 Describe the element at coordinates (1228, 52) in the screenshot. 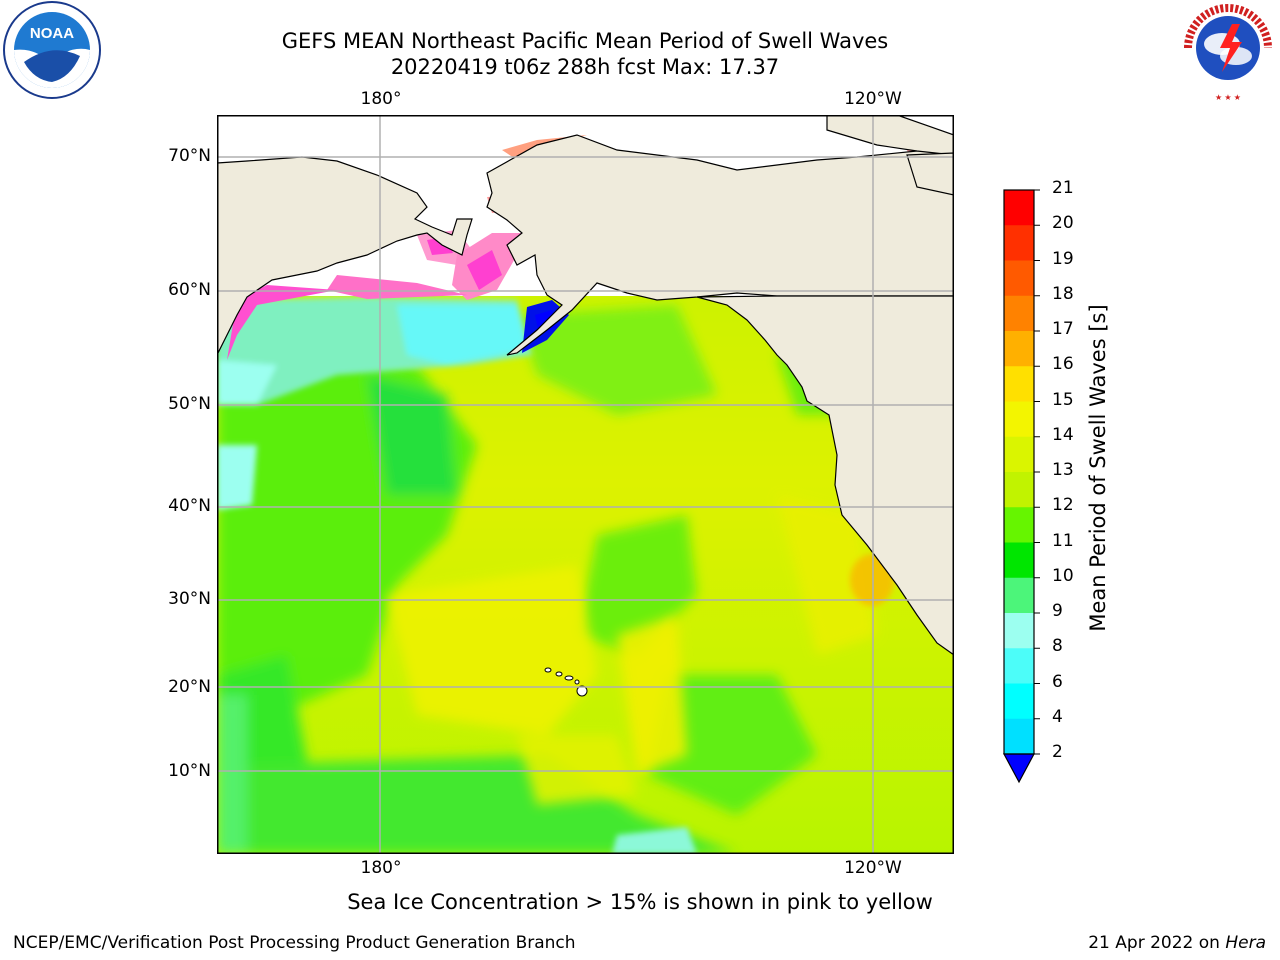

I see `nws-logo: ★ ★ ★` at that location.